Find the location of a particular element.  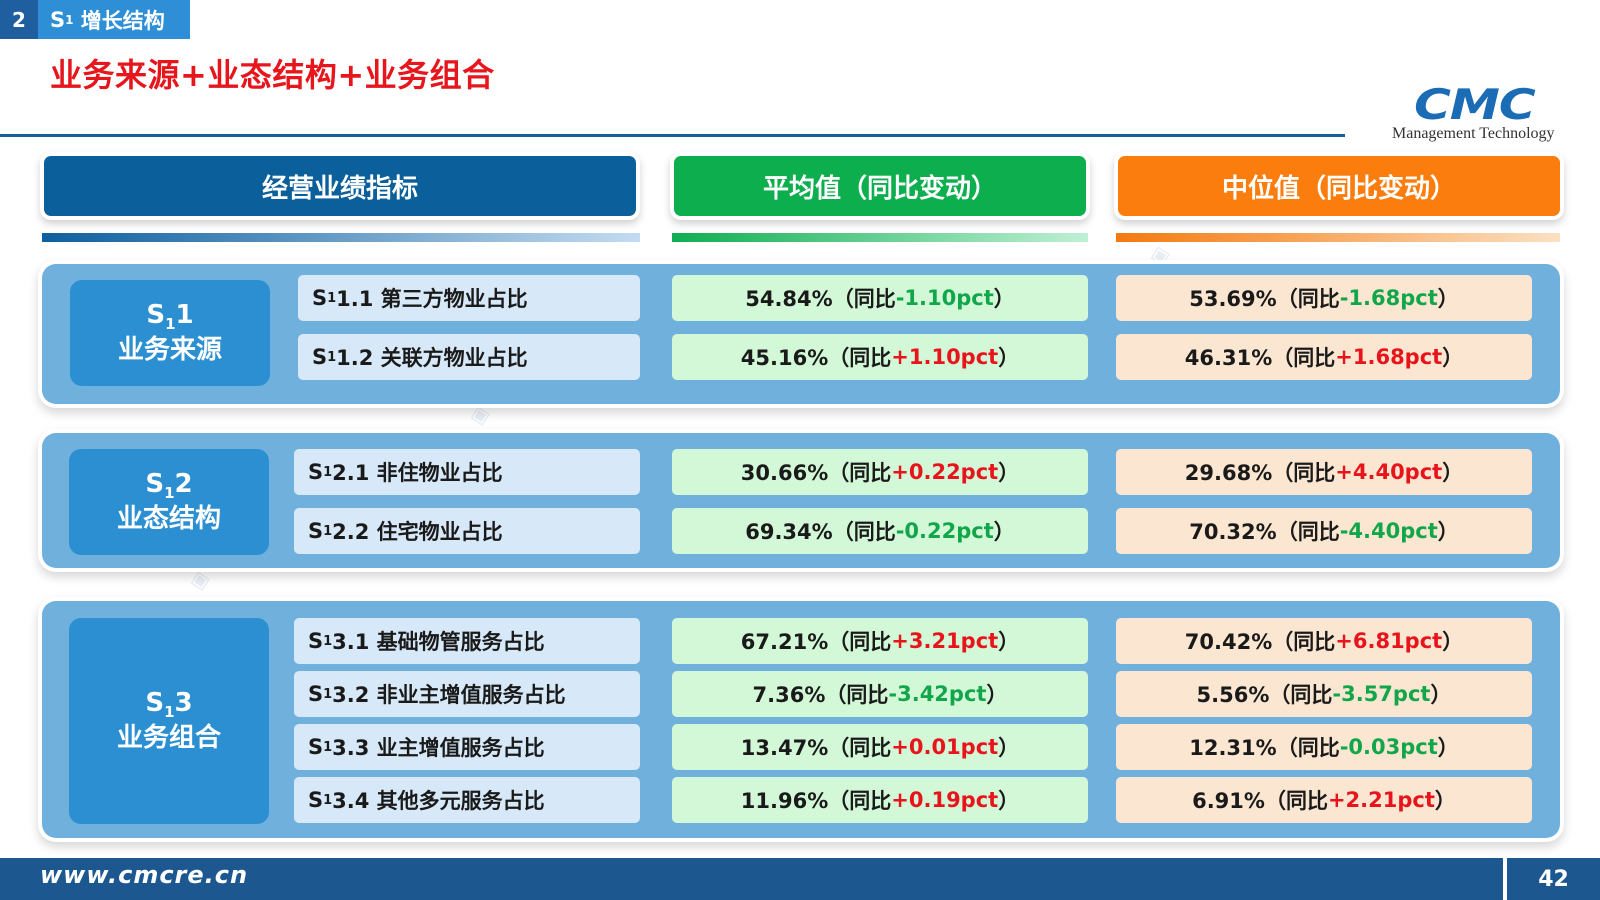

group-name: 业务来源 is located at coordinates (169, 350).